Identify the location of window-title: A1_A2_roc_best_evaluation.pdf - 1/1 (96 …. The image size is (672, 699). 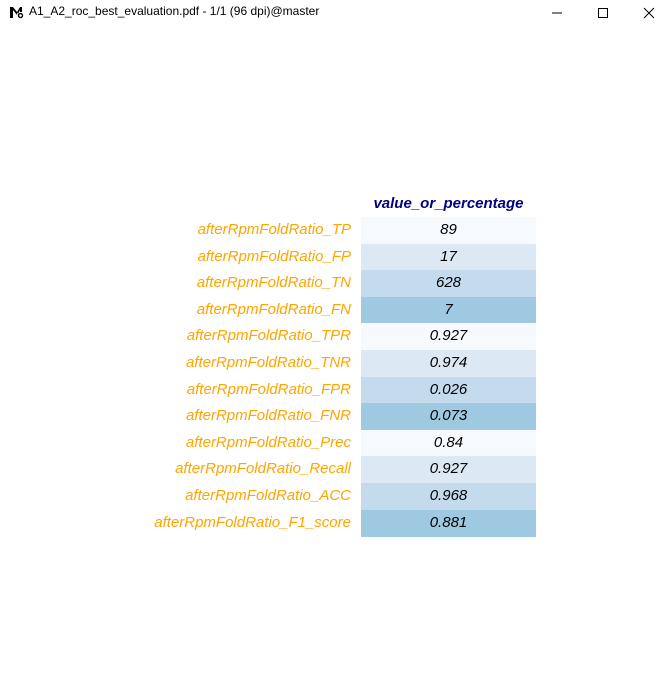
(174, 11).